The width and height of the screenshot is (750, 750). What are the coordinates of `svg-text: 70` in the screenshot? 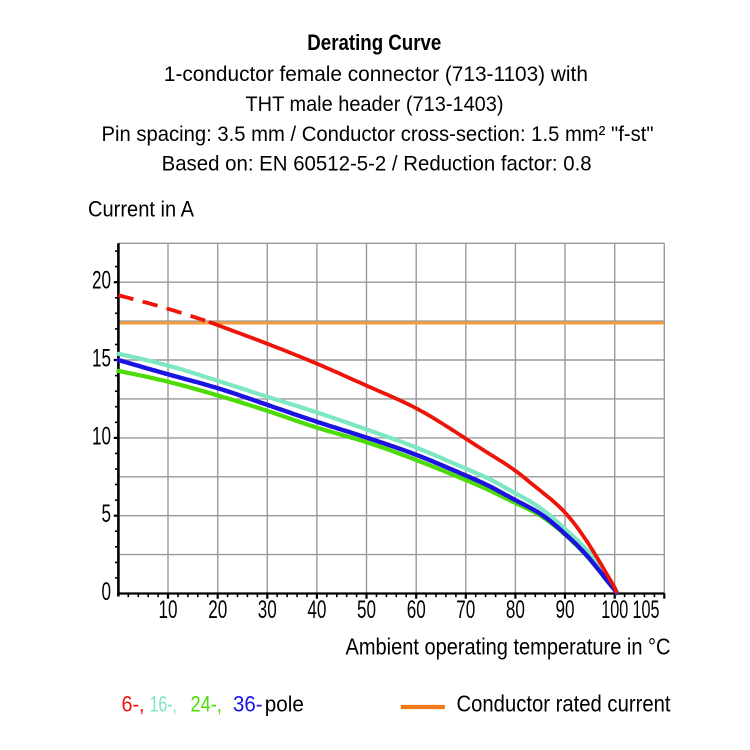 It's located at (465, 610).